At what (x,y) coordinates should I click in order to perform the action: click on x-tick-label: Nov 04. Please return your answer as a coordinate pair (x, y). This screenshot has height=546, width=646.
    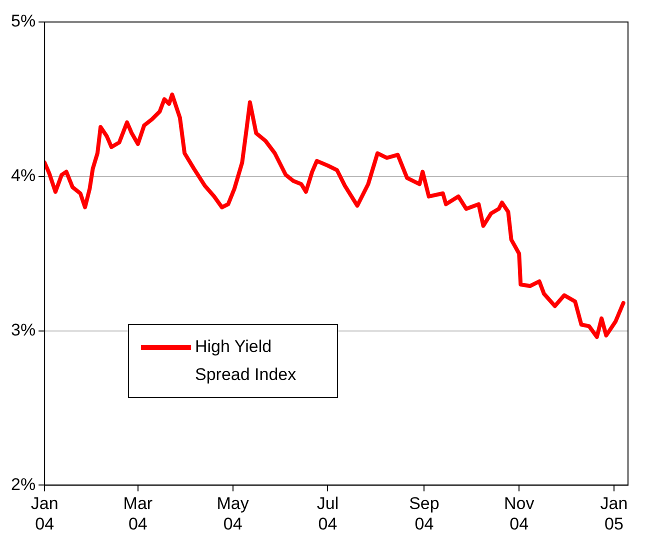
    Looking at the image, I should click on (519, 514).